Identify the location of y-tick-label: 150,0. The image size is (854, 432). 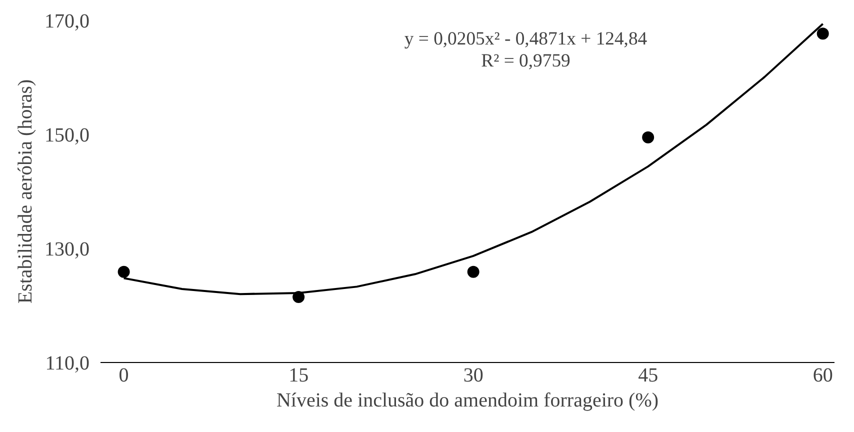
(67, 135).